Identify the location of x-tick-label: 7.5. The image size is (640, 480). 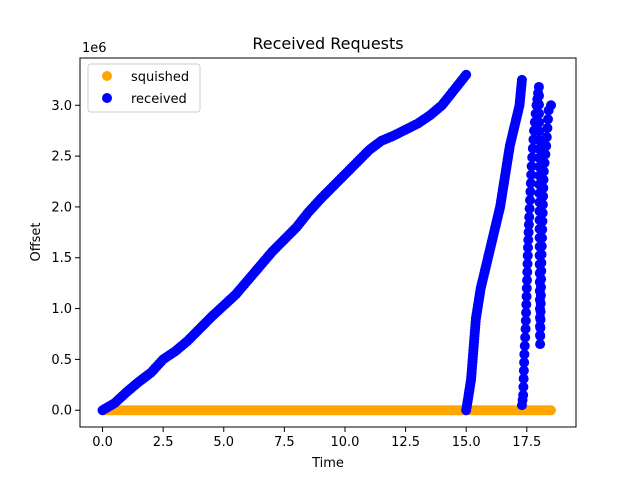
(284, 442).